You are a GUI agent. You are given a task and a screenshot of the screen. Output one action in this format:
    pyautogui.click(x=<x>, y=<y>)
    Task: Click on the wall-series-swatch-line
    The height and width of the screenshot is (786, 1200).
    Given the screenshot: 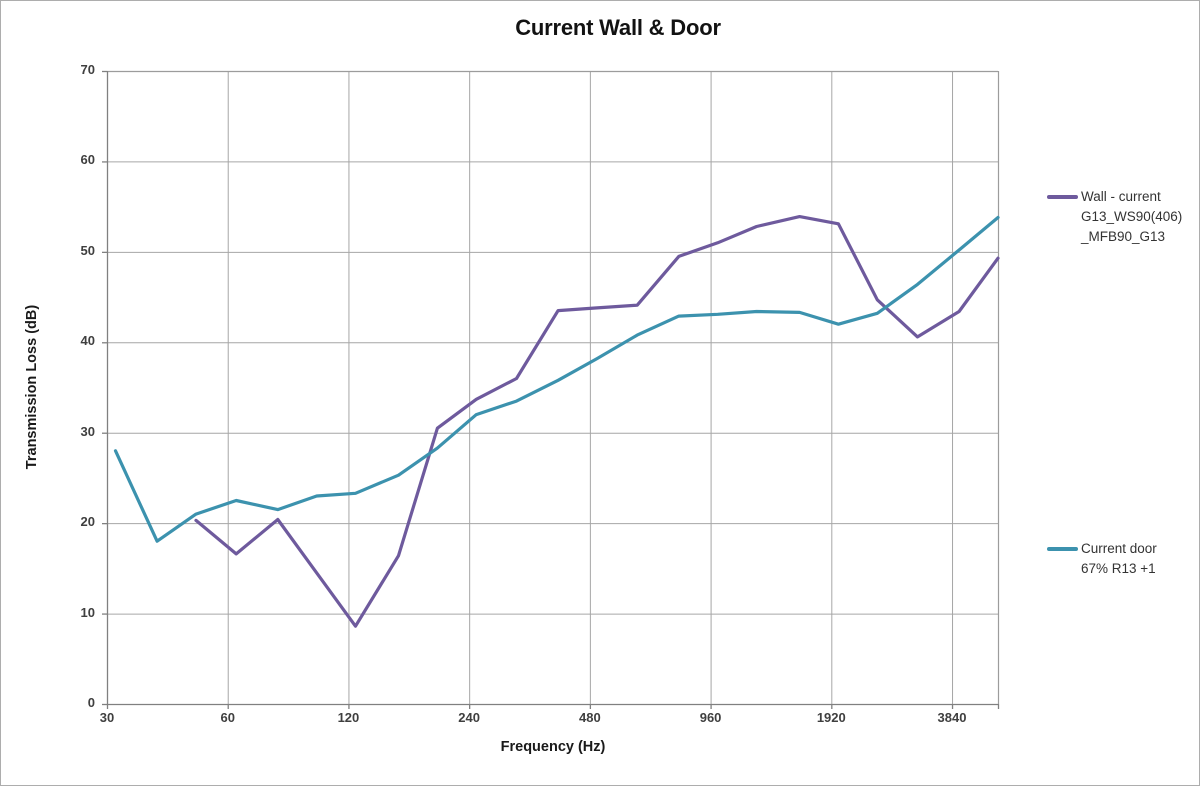 What is the action you would take?
    pyautogui.click(x=1062, y=197)
    